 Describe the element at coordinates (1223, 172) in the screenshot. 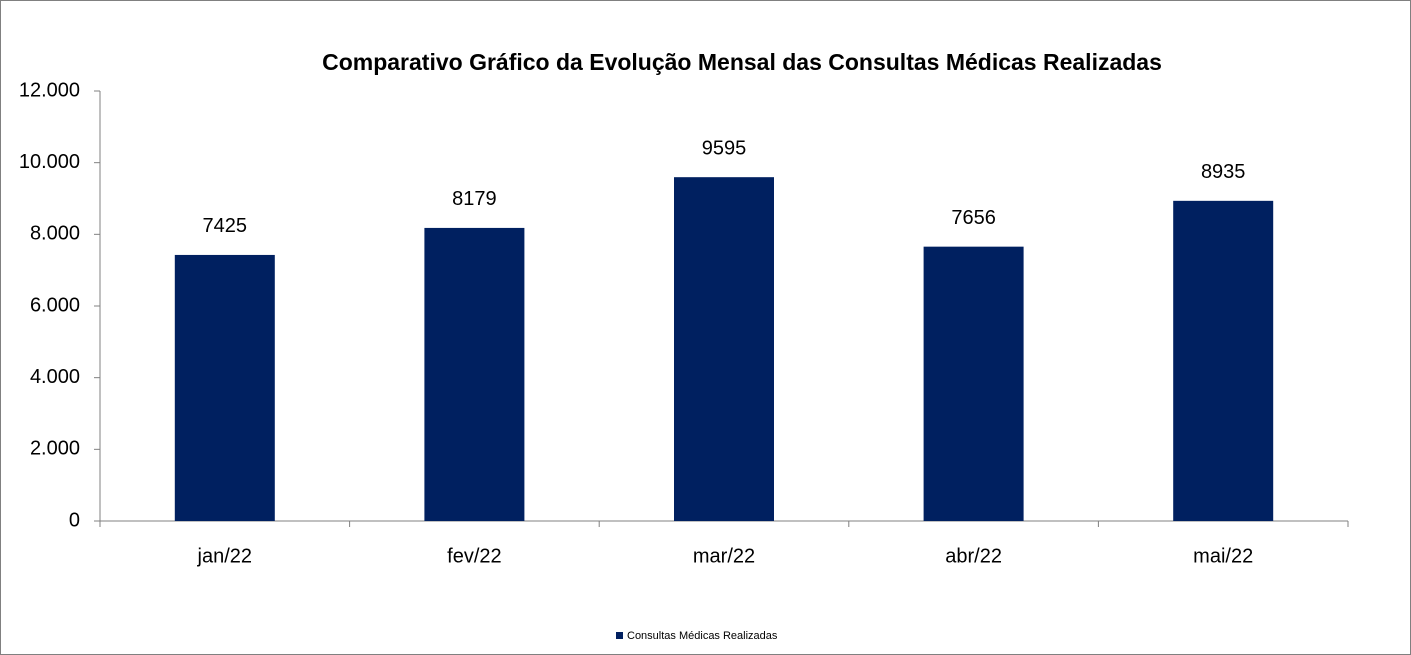

I see `data-label: 8935` at that location.